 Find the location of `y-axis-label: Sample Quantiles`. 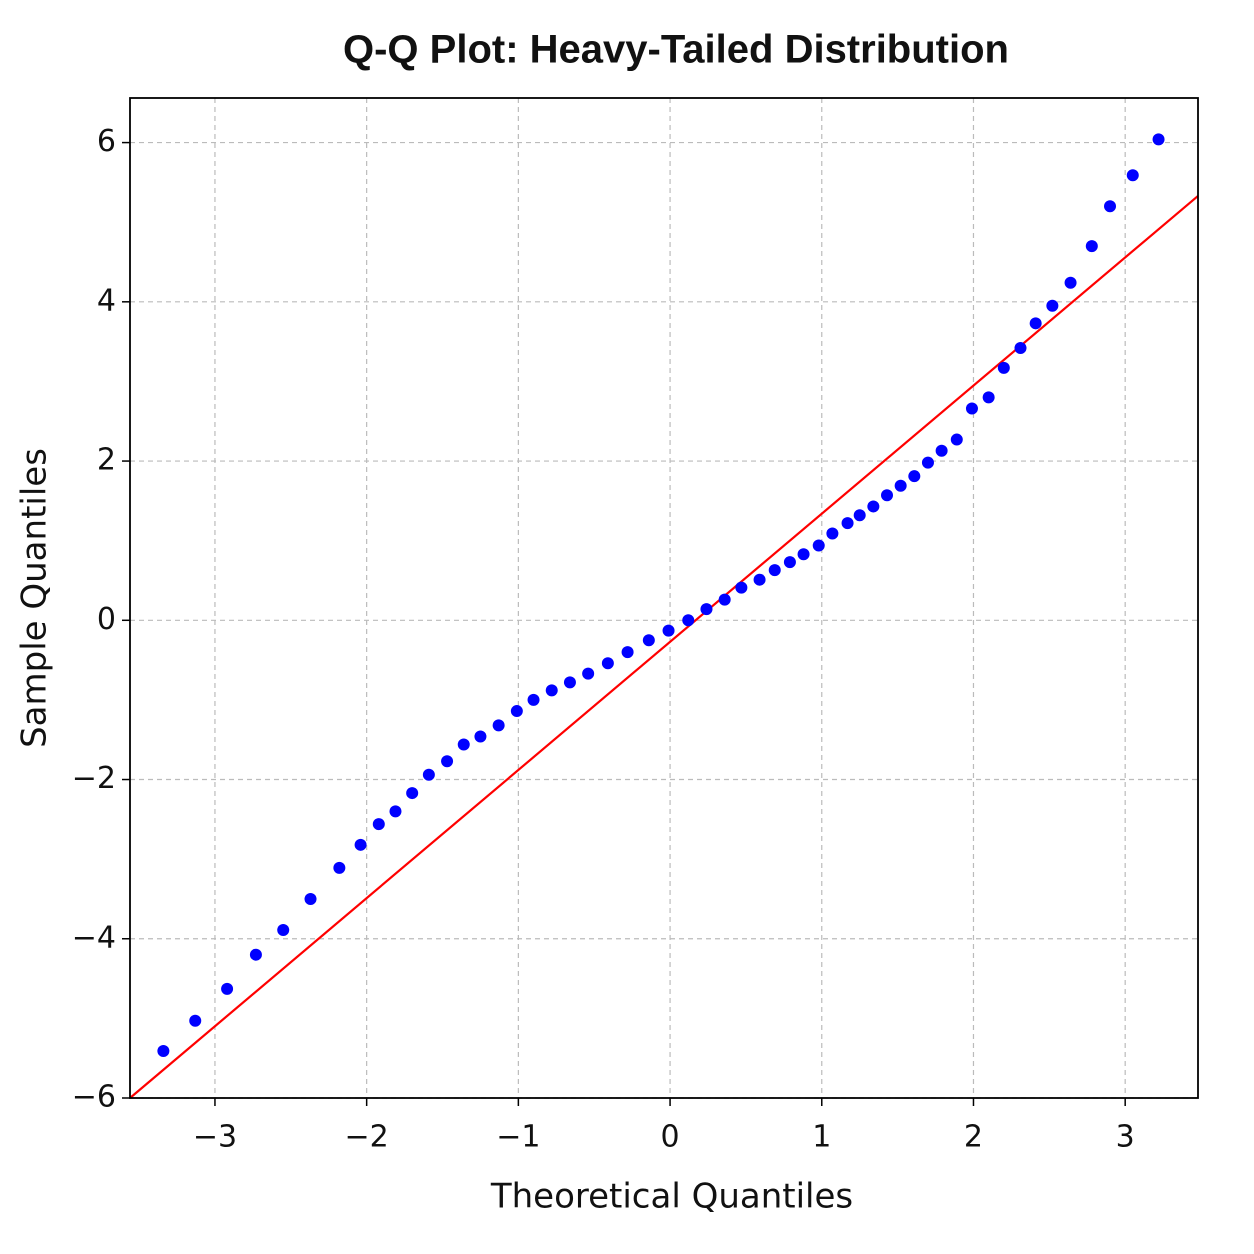

y-axis-label: Sample Quantiles is located at coordinates (35, 598).